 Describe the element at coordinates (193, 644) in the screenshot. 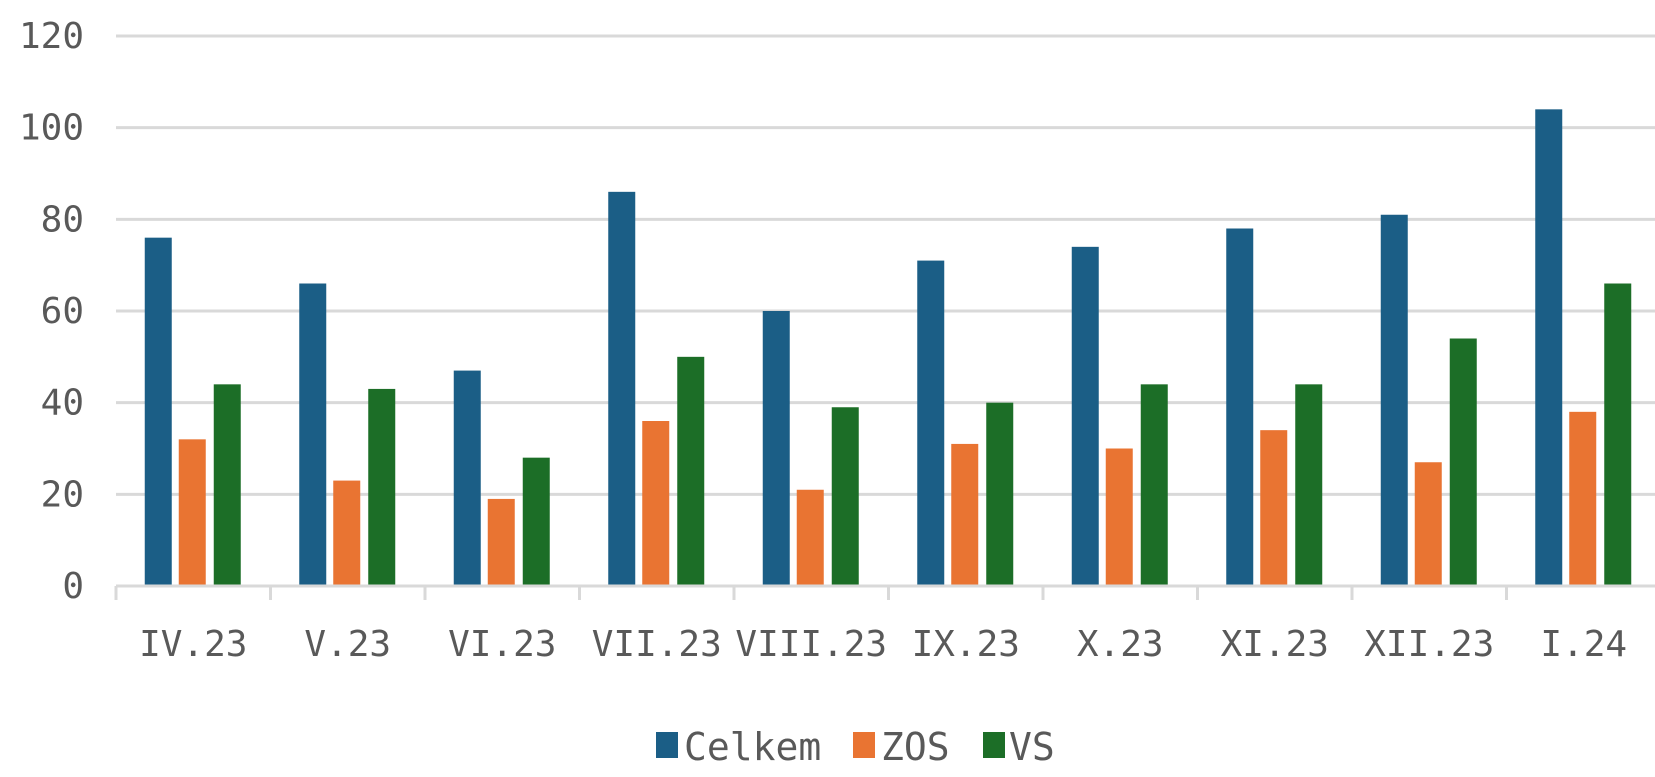

I see `x-tick-label: IV.23` at that location.